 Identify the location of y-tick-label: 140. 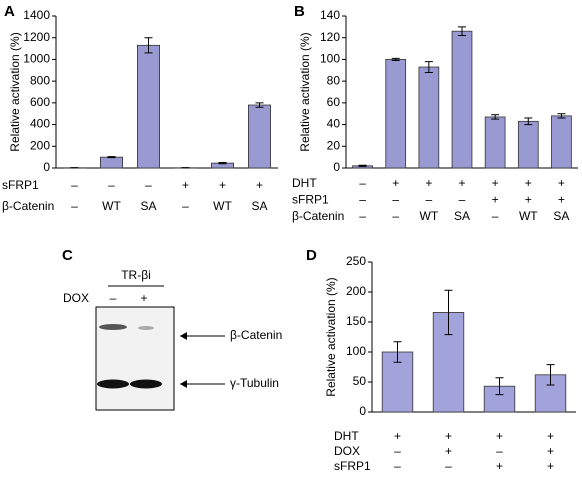
(330, 15).